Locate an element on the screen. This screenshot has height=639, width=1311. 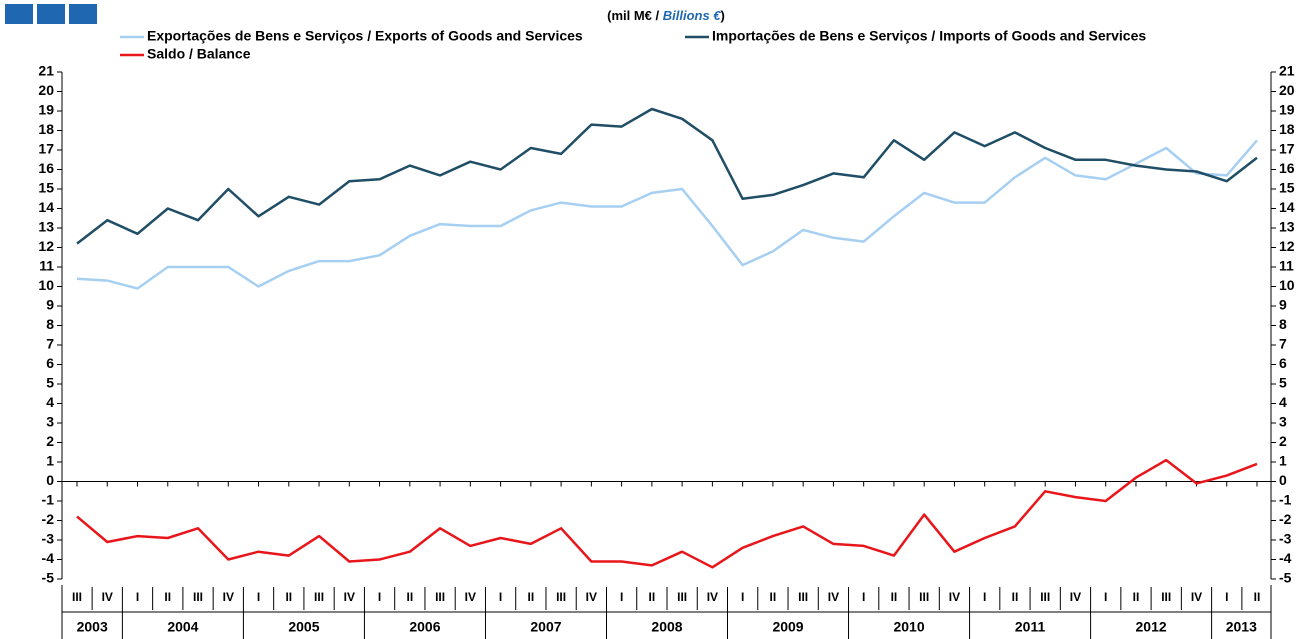
year-label: 2004 is located at coordinates (182, 627).